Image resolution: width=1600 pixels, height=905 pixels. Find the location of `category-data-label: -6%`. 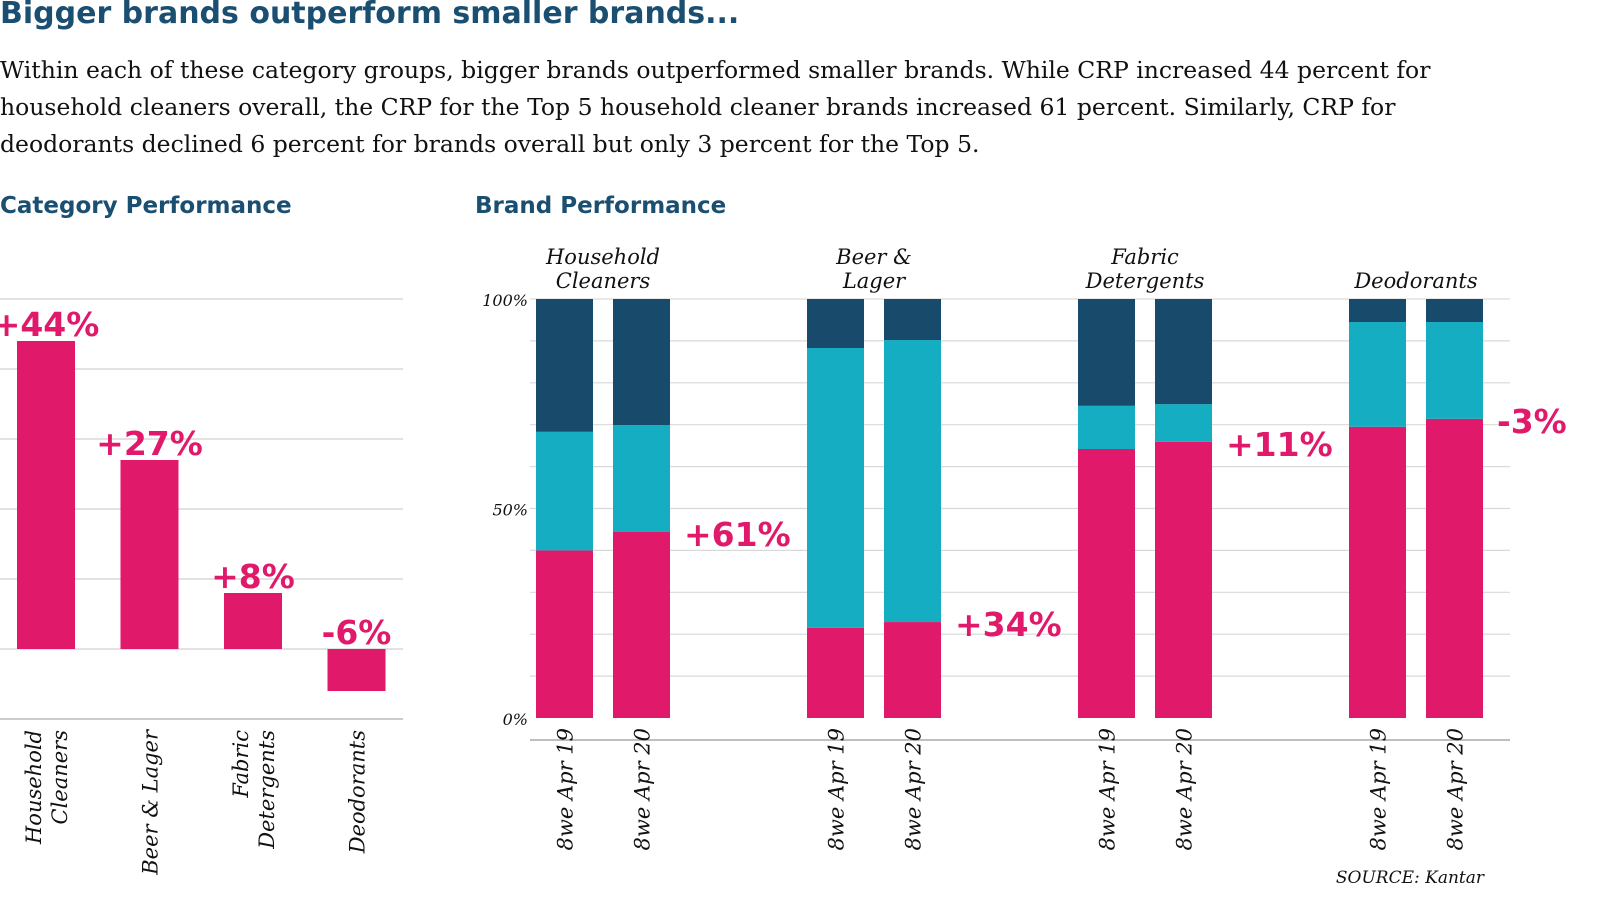

category-data-label: -6% is located at coordinates (357, 632).